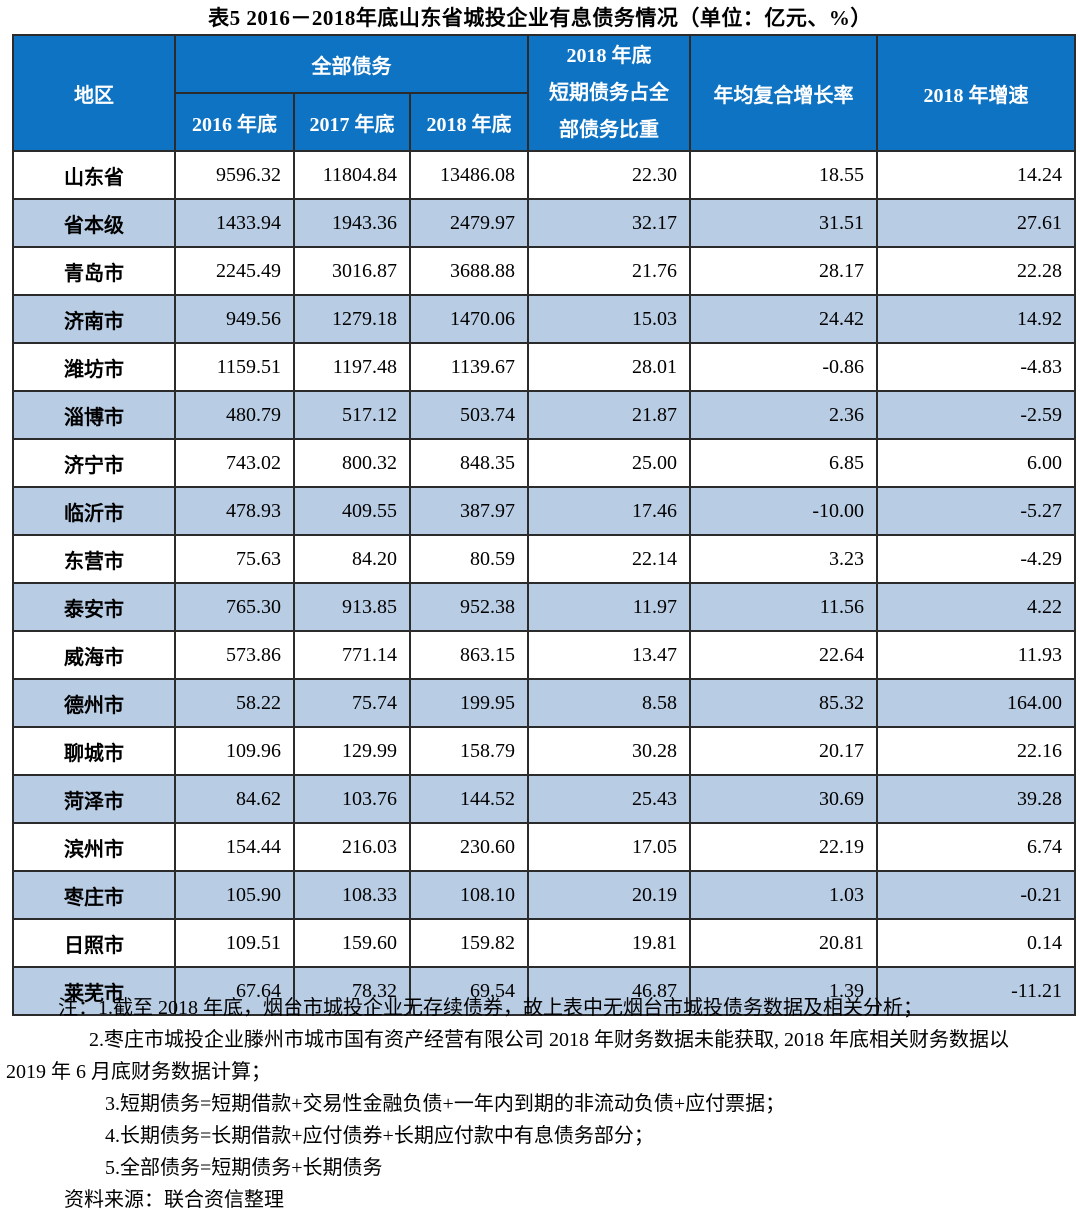  I want to click on cagr-cell: 3.23, so click(783, 559).